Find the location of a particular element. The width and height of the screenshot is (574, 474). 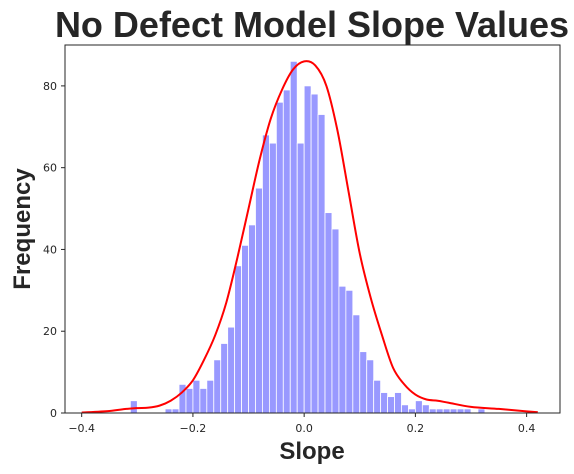

x-axis-ticks: −0.4 −0.2 0.0 0.2 0.4 is located at coordinates (301, 424).